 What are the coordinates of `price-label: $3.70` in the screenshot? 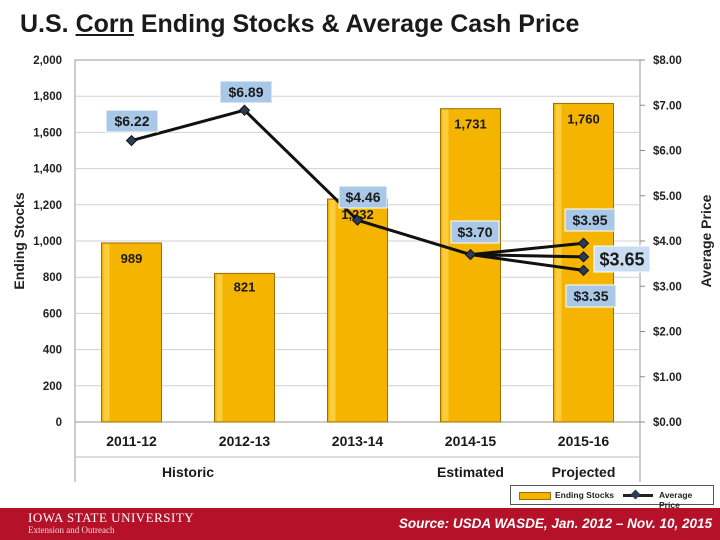 It's located at (474, 232).